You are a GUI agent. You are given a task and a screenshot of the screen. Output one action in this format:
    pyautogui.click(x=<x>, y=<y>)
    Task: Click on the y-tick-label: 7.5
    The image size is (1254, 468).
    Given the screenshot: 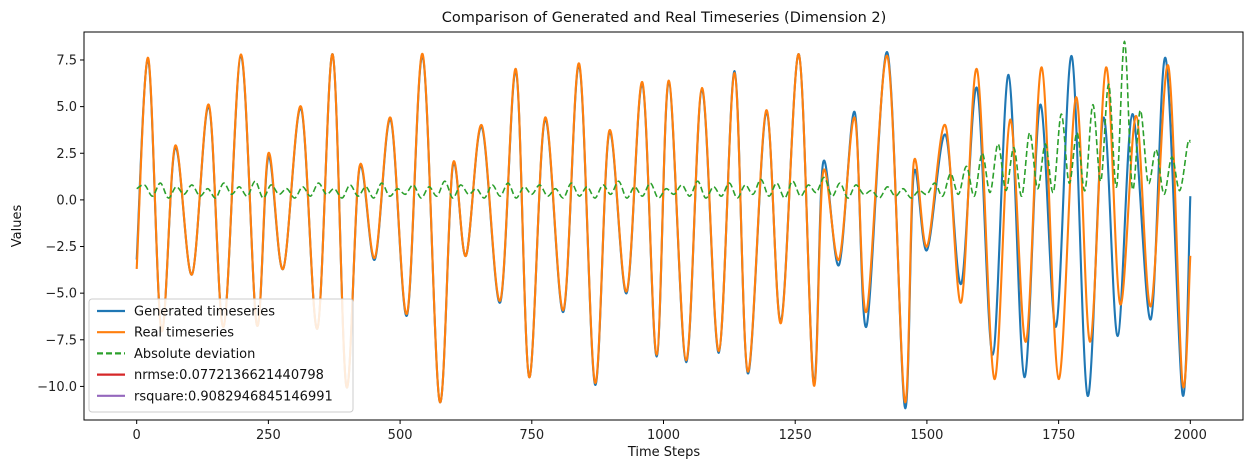 What is the action you would take?
    pyautogui.click(x=66, y=60)
    